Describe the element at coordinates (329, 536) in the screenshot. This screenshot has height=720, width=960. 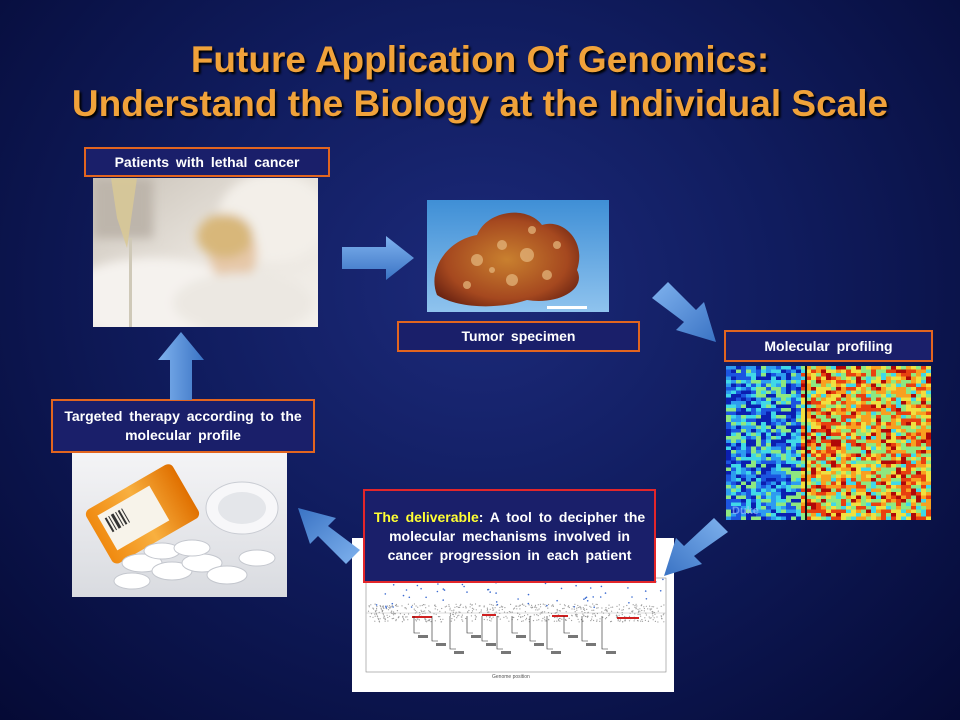
I see `arrow-up-left-icon` at that location.